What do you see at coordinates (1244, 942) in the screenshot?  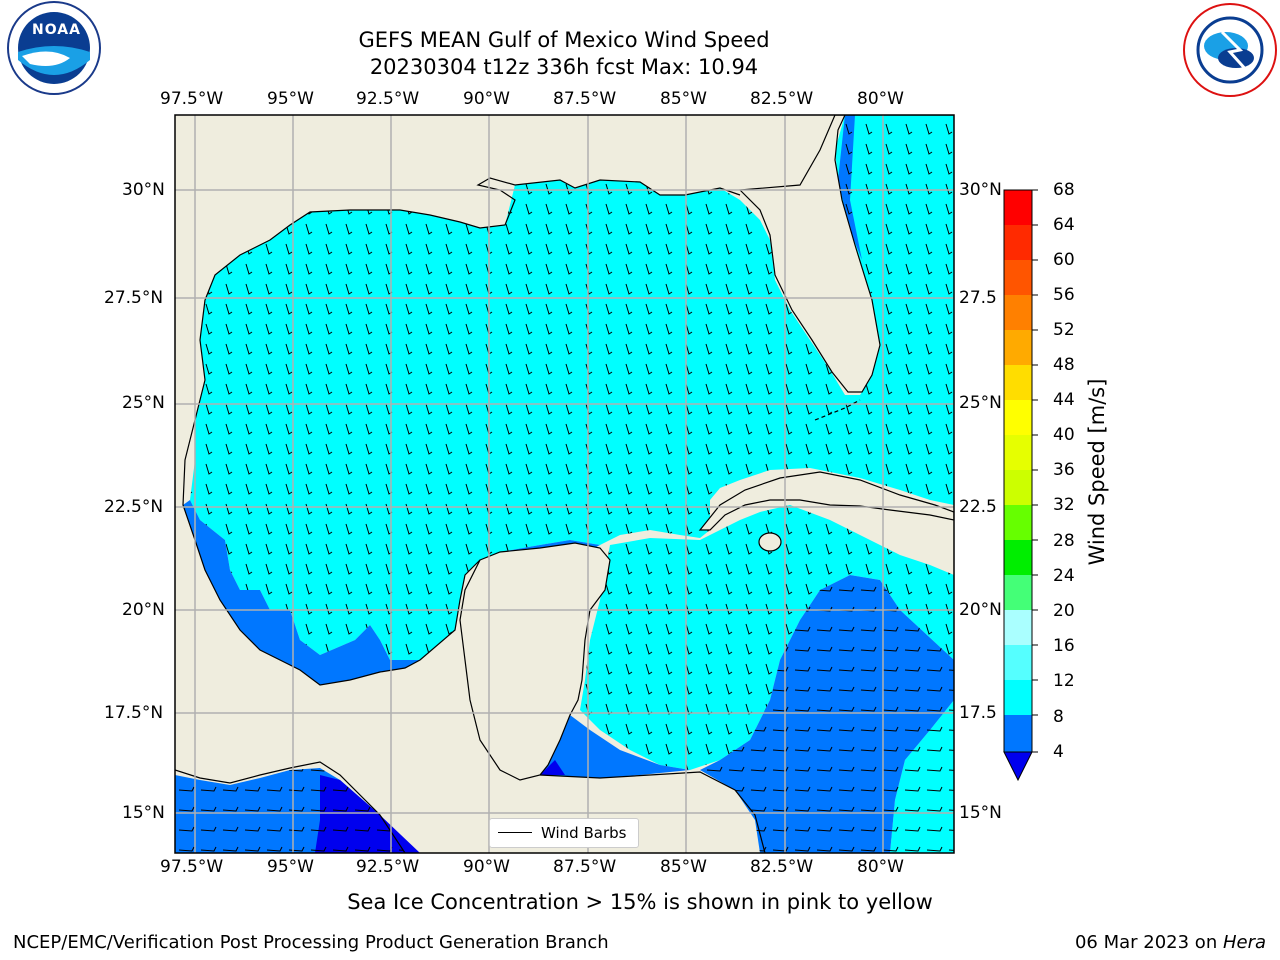 I see `footer-host: Hera` at bounding box center [1244, 942].